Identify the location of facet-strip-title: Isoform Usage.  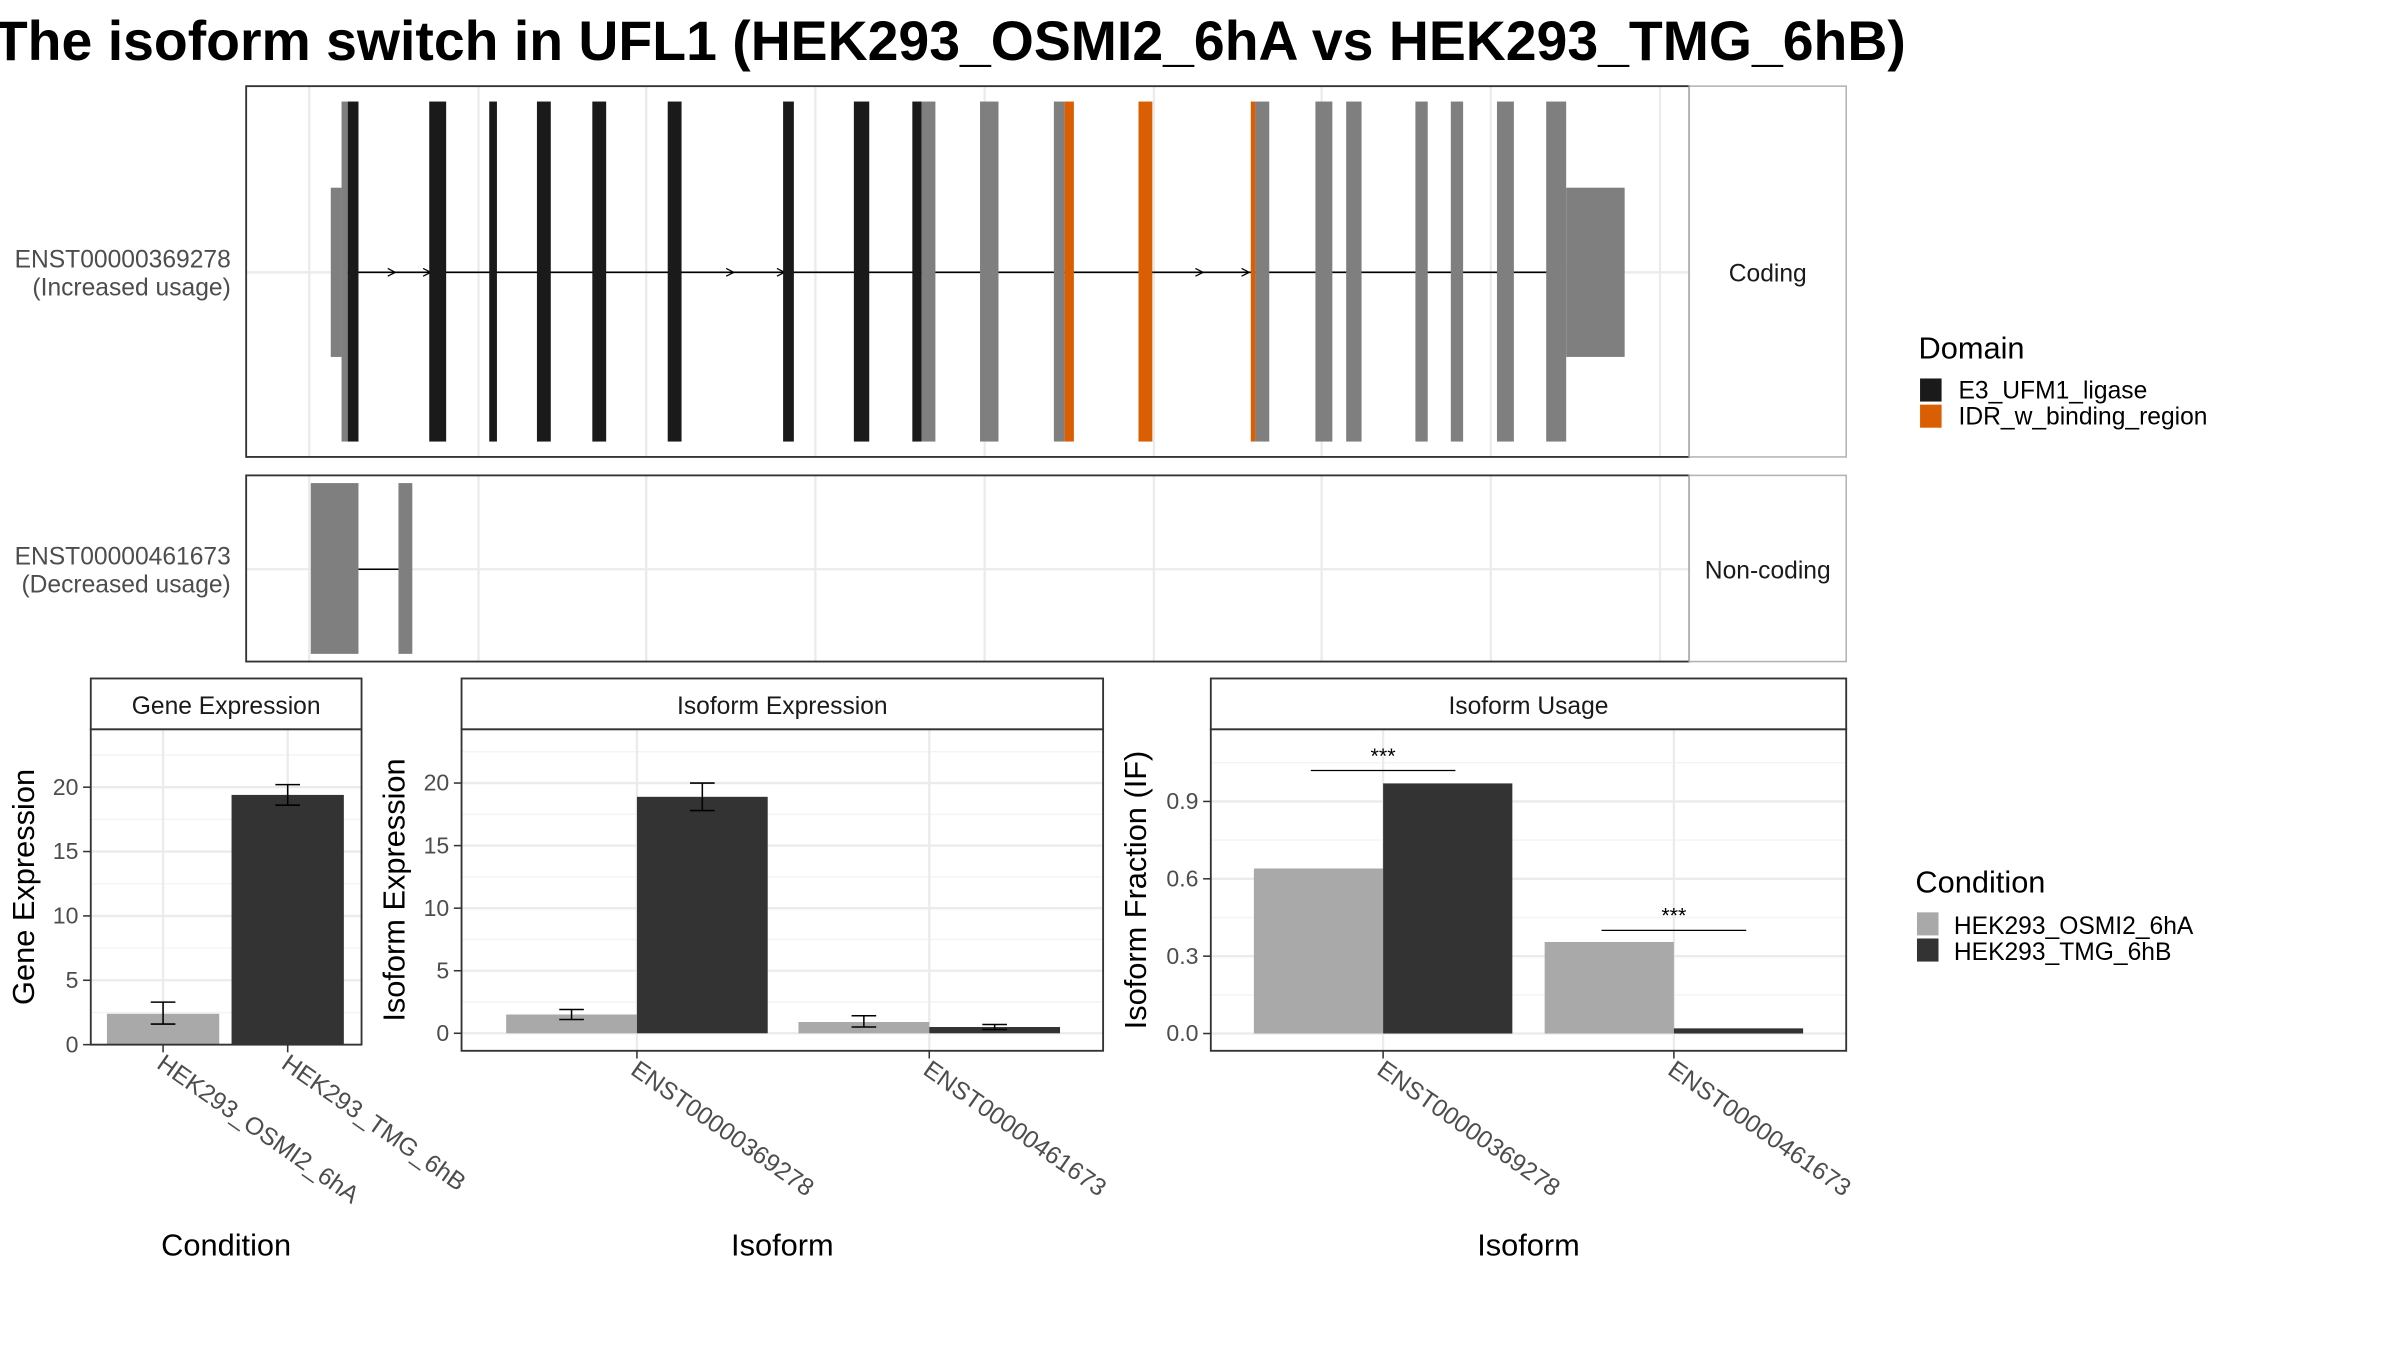
(1528, 706).